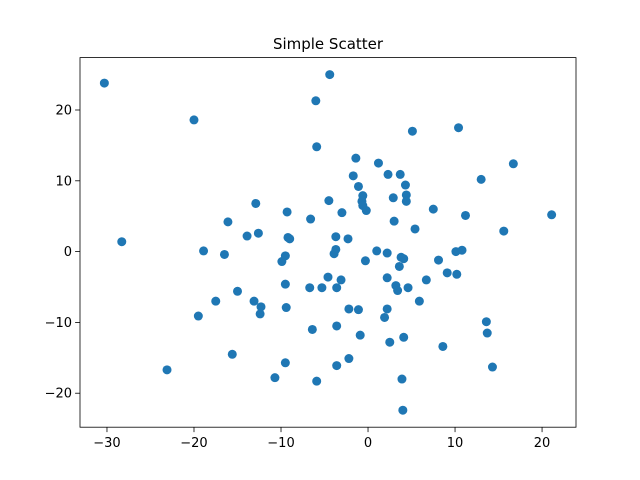  What do you see at coordinates (455, 443) in the screenshot?
I see `x-tick-label: 10` at bounding box center [455, 443].